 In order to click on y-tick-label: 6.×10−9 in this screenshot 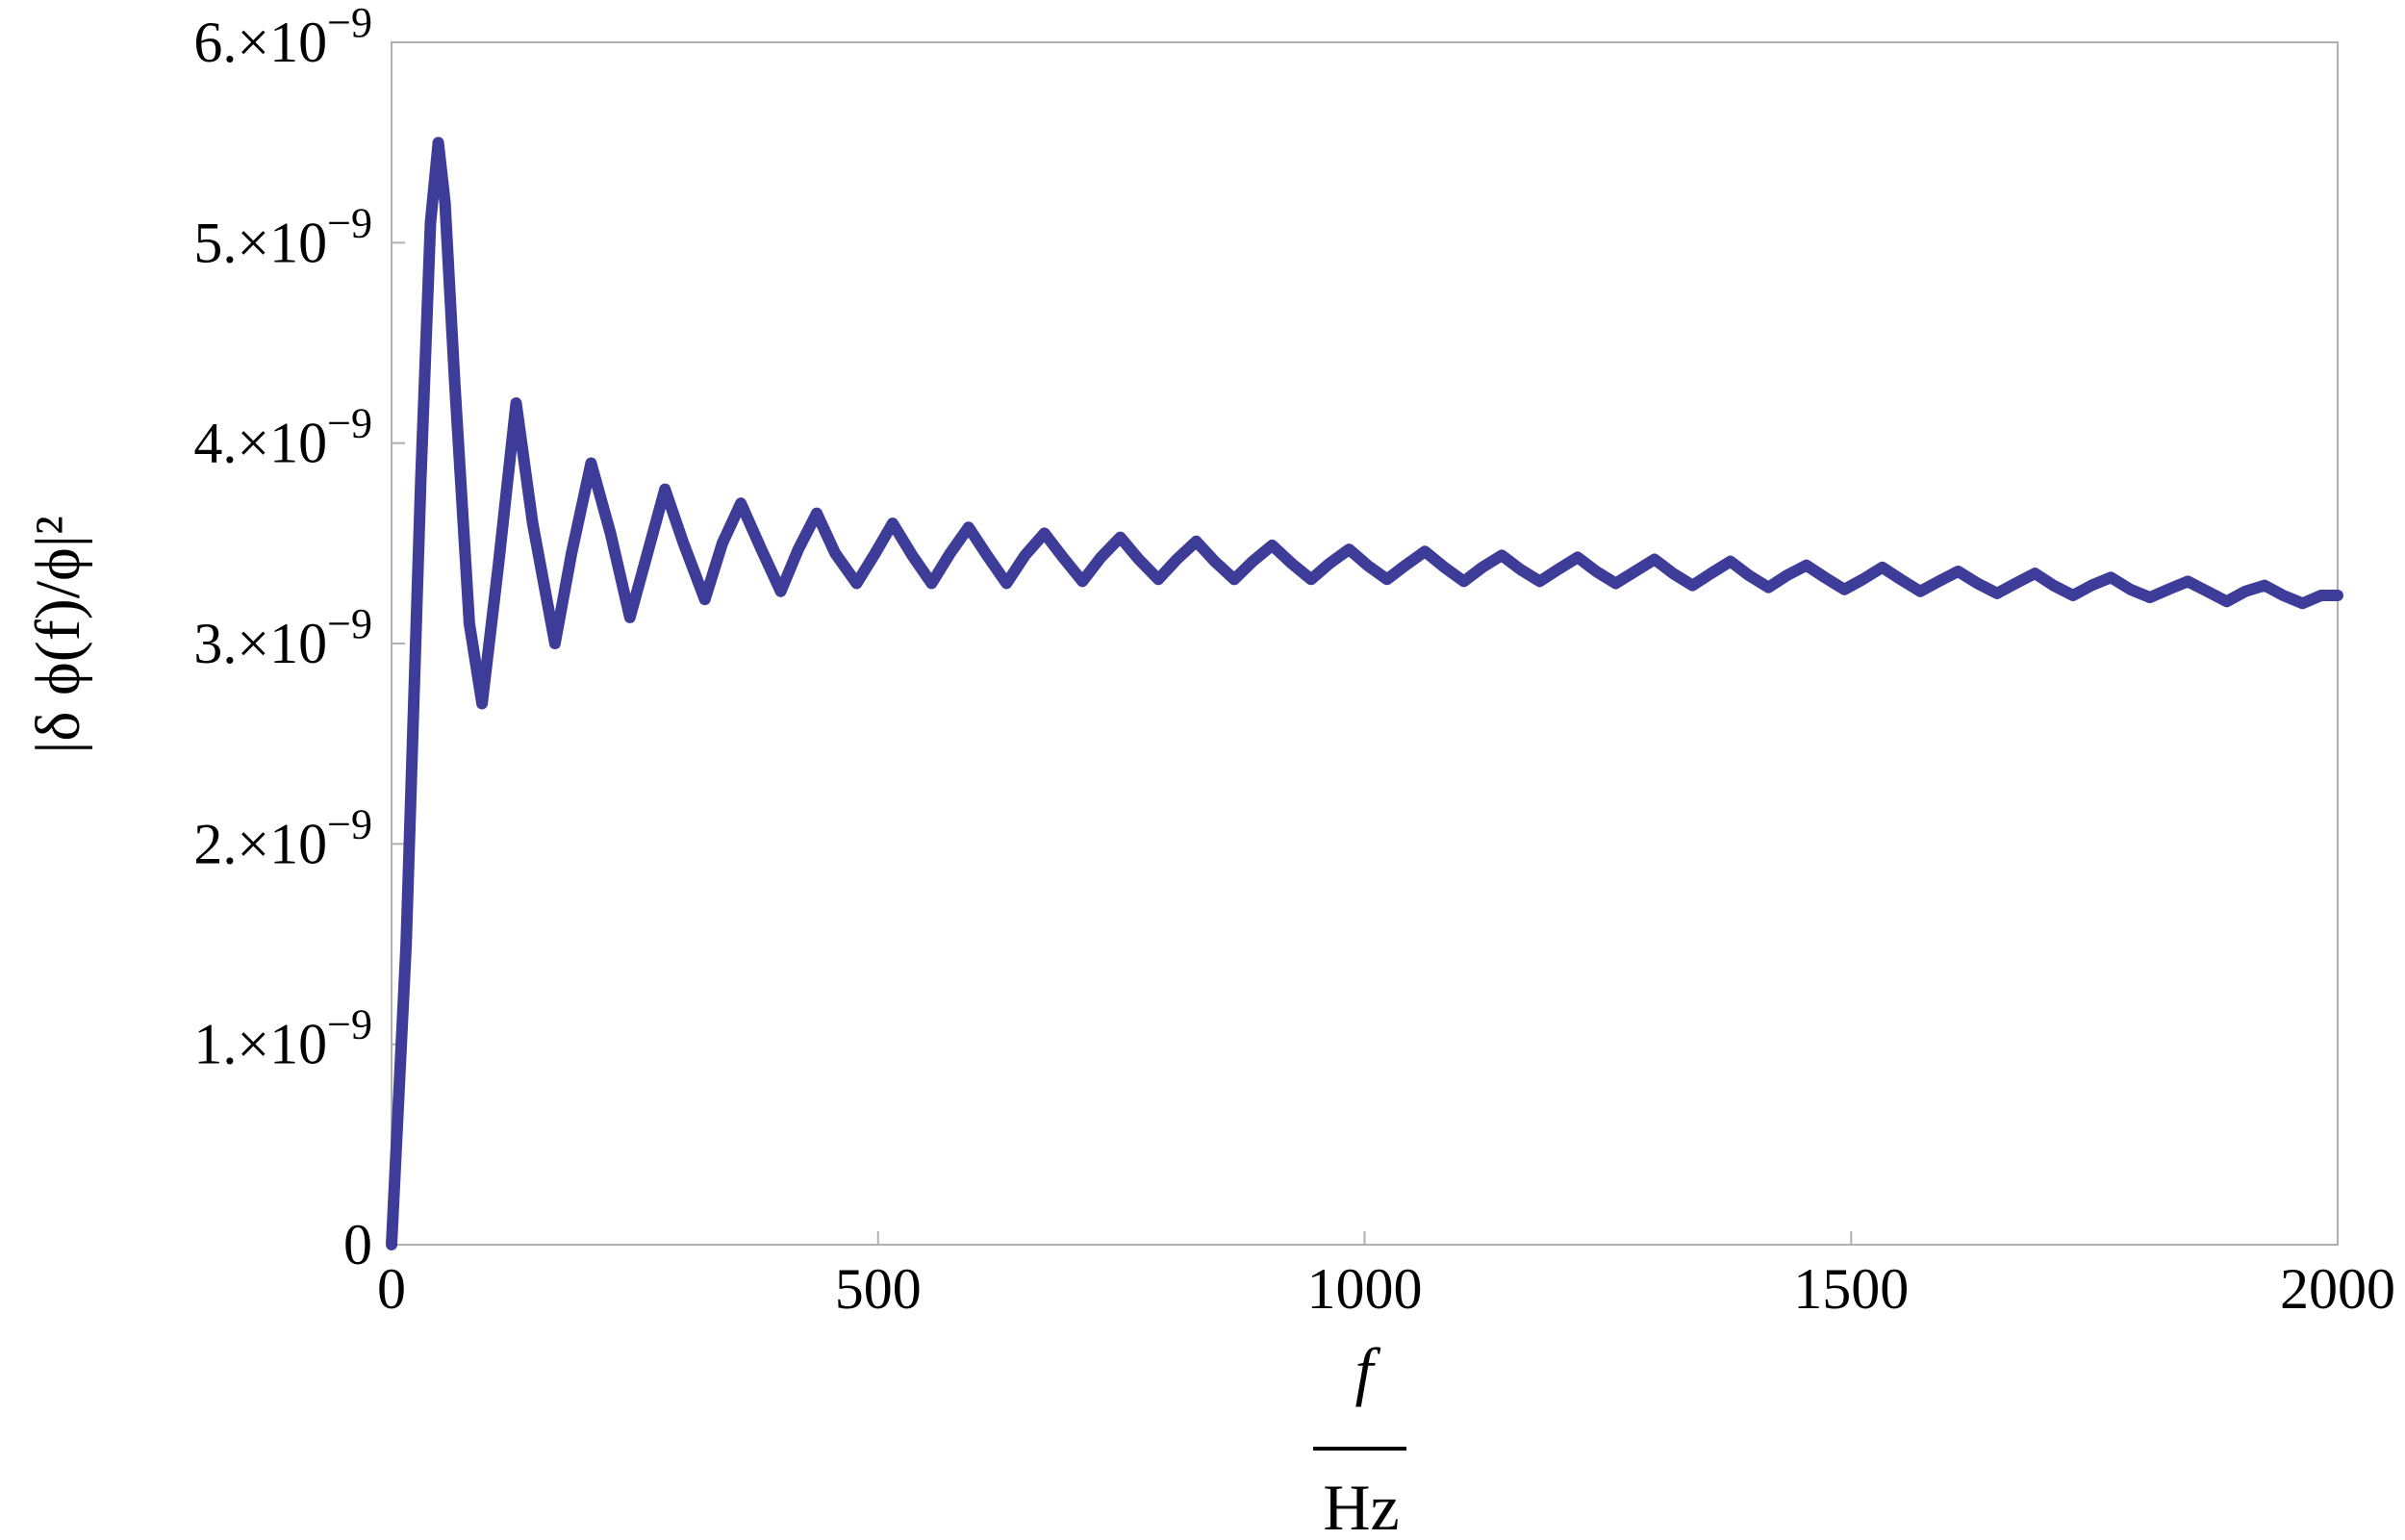, I will do `click(282, 37)`.